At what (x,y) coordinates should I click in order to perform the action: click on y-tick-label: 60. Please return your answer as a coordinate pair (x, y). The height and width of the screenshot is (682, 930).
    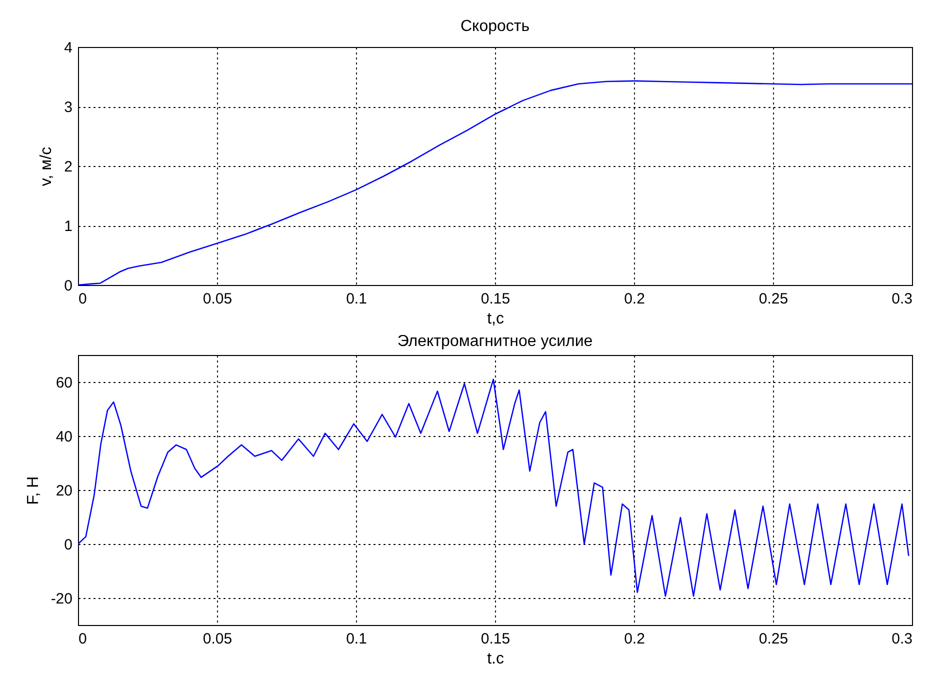
    Looking at the image, I should click on (64, 383).